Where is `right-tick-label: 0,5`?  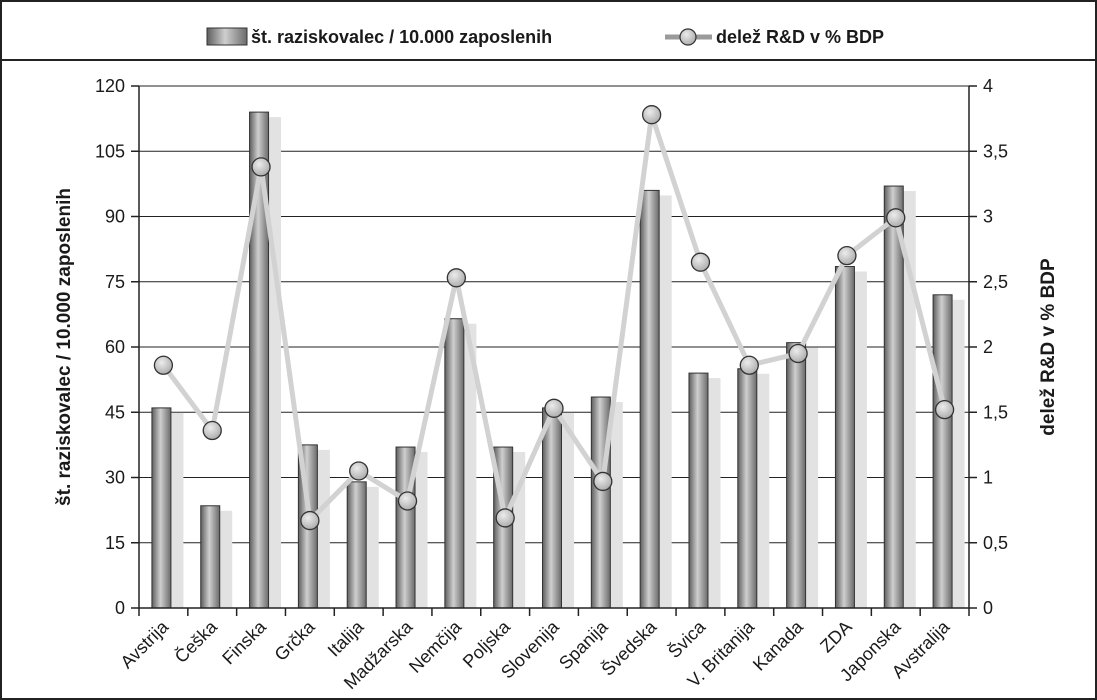 right-tick-label: 0,5 is located at coordinates (995, 543).